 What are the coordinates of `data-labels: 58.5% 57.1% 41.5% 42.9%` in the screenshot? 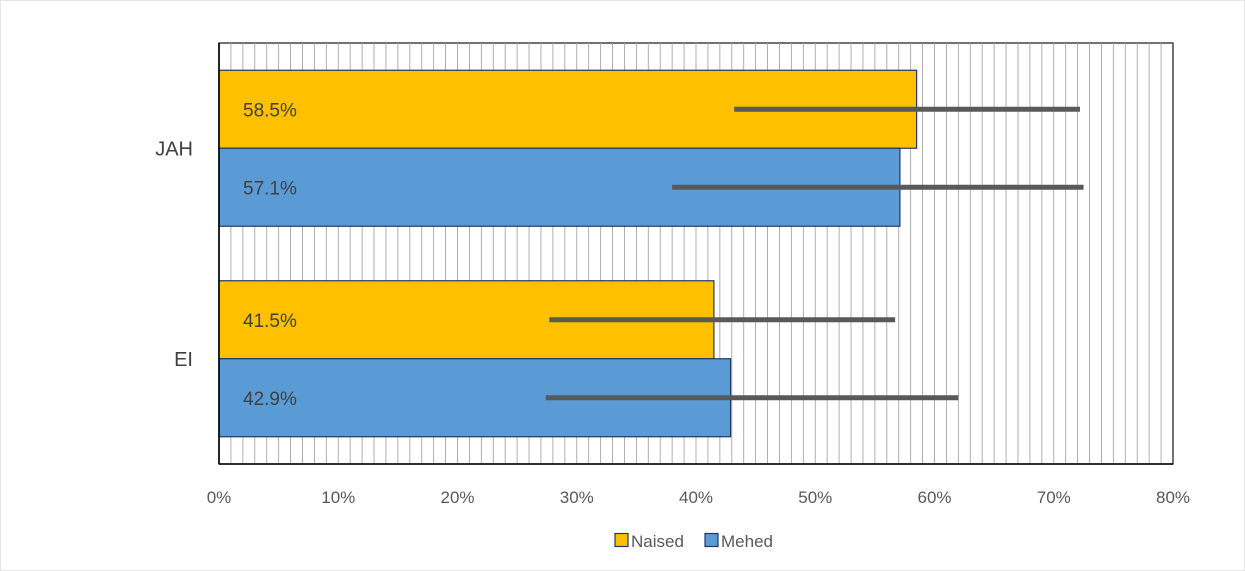 It's located at (270, 255).